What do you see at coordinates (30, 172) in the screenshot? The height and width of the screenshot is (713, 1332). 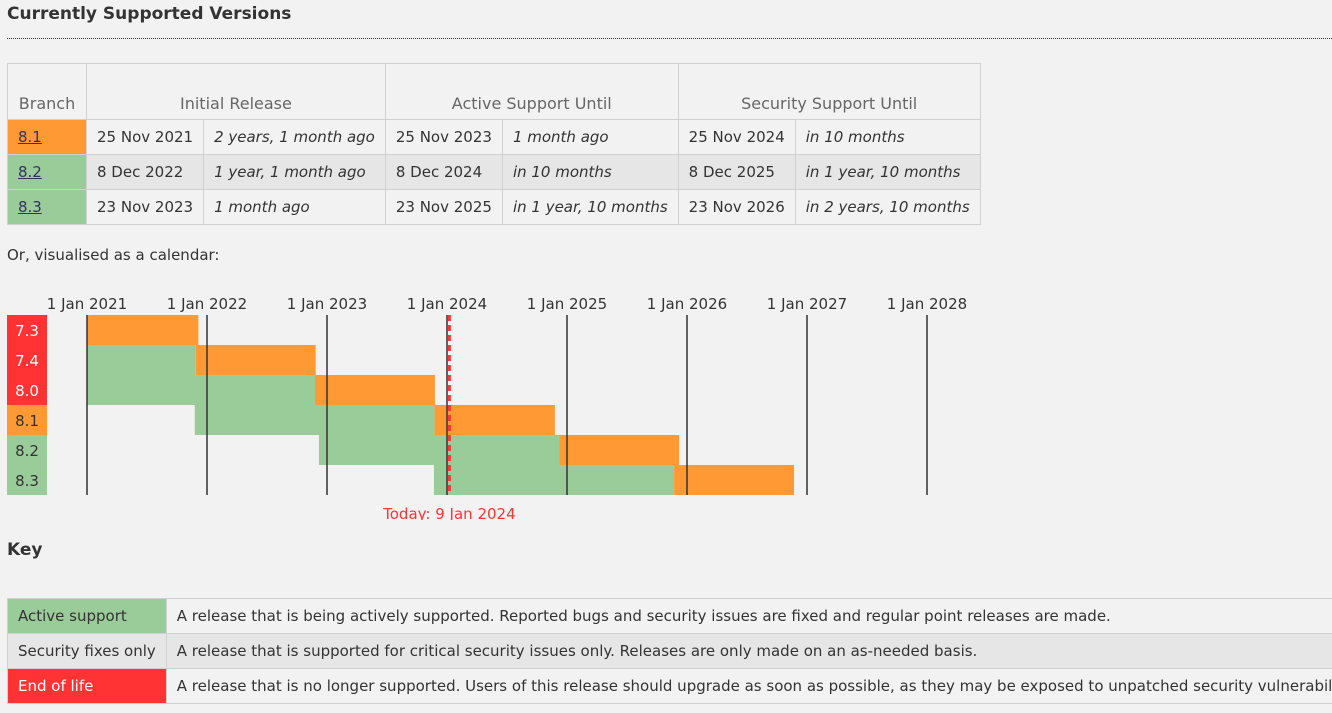 I see `branch-link: 8.2` at bounding box center [30, 172].